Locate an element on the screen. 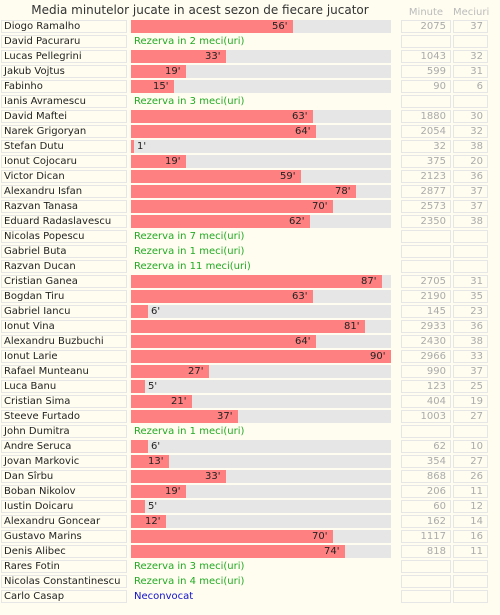  player-name: Alexandru Buzbuchi is located at coordinates (64, 341).